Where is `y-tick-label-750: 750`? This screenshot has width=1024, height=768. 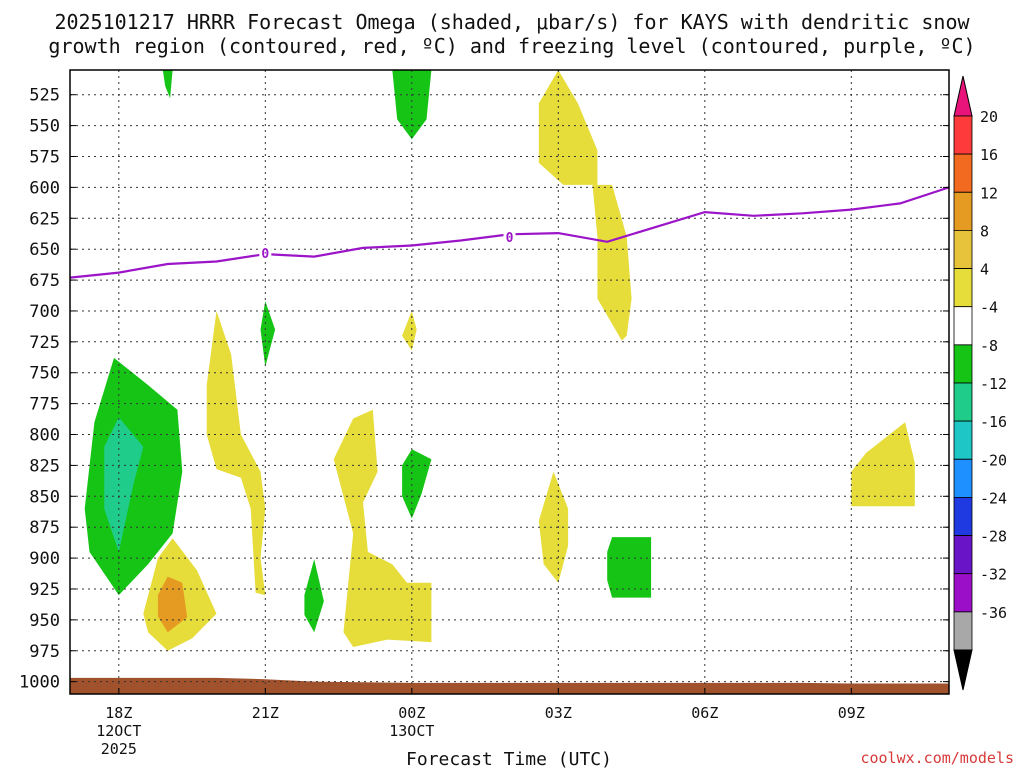
y-tick-label-750: 750 is located at coordinates (44, 374).